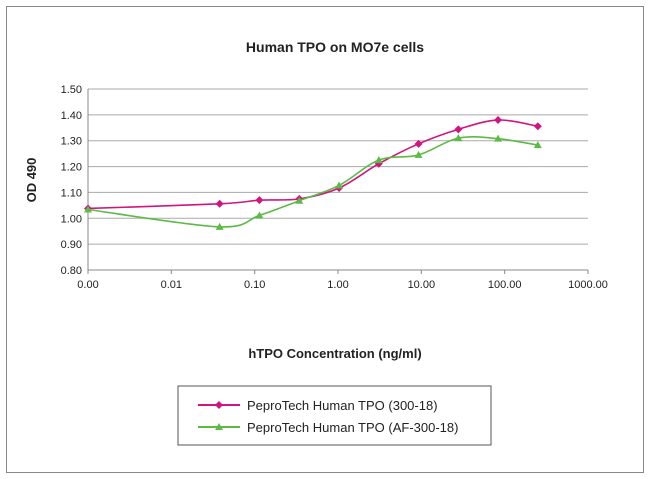 Image resolution: width=650 pixels, height=479 pixels. What do you see at coordinates (71, 245) in the screenshot?
I see `y-tick-label: 0.90` at bounding box center [71, 245].